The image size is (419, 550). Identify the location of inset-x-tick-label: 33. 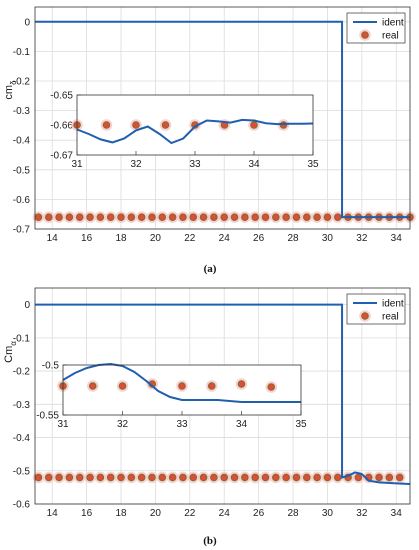
(195, 164).